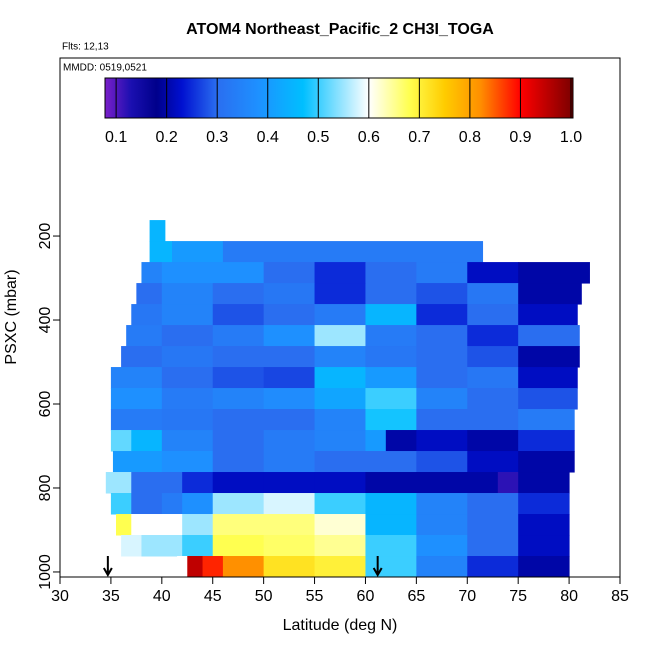 The height and width of the screenshot is (650, 650). Describe the element at coordinates (518, 596) in the screenshot. I see `x-tick-label: 75` at that location.